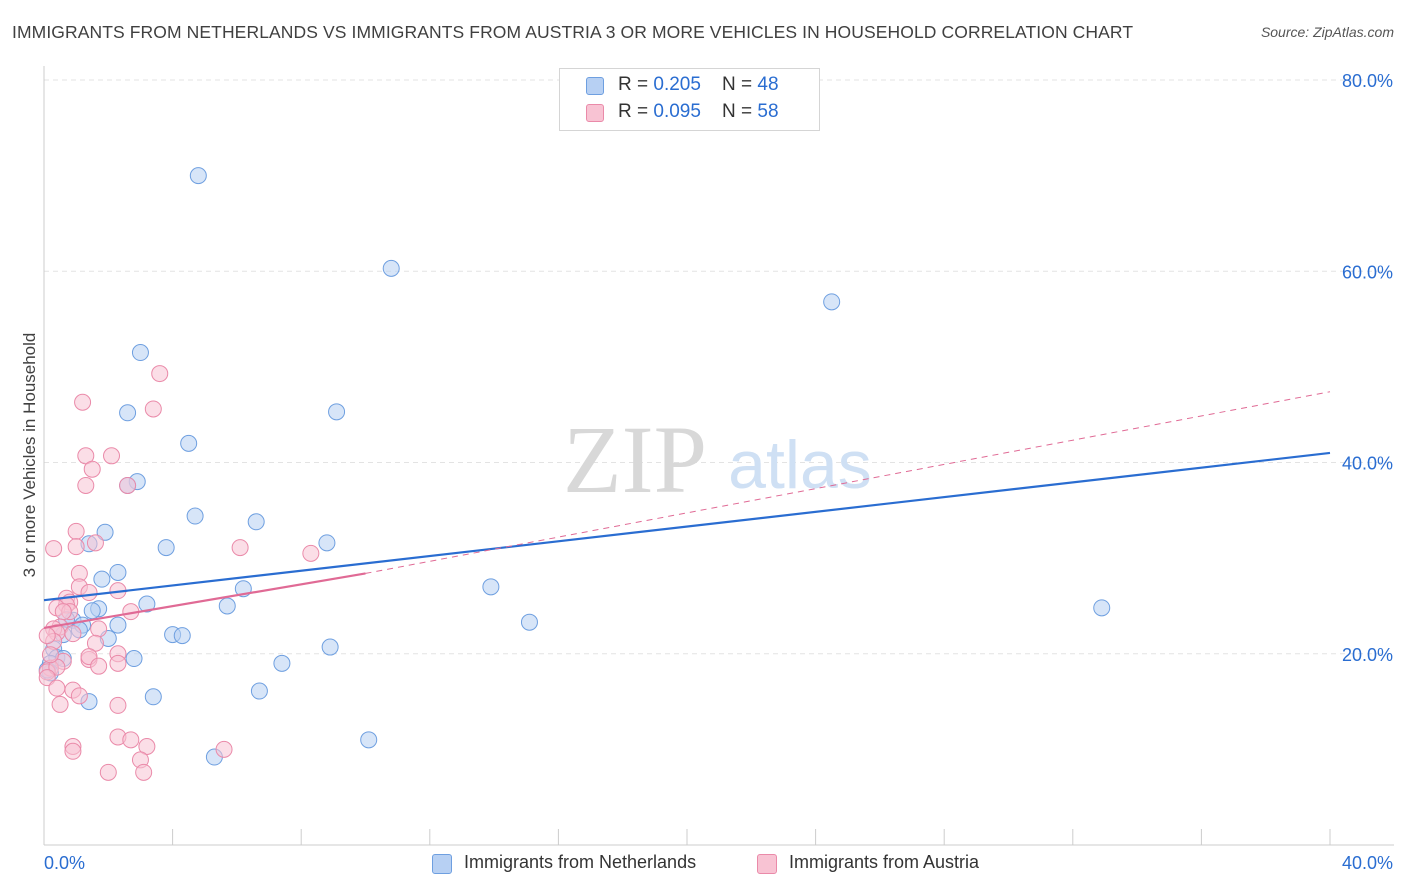 Image resolution: width=1406 pixels, height=892 pixels. I want to click on watermark-zip: ZIP, so click(635, 459).